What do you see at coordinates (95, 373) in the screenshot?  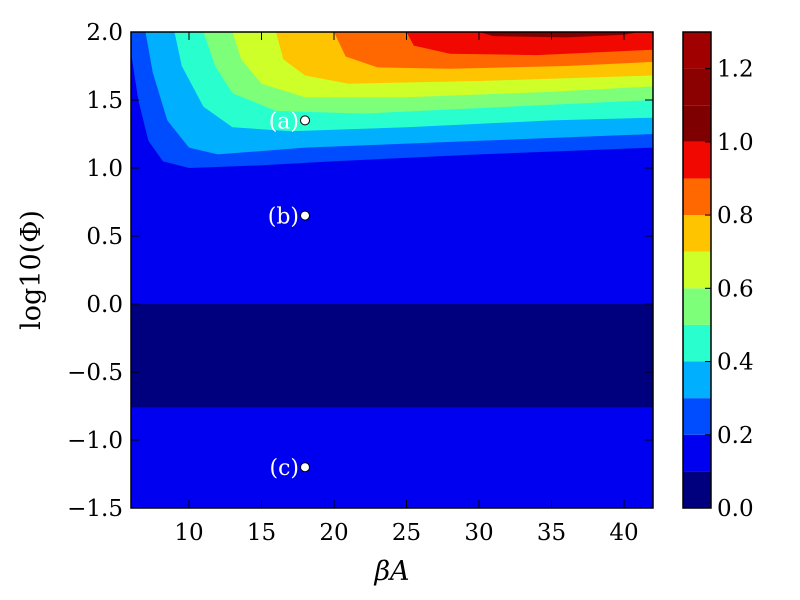 I see `y-tick-label: −0.5` at bounding box center [95, 373].